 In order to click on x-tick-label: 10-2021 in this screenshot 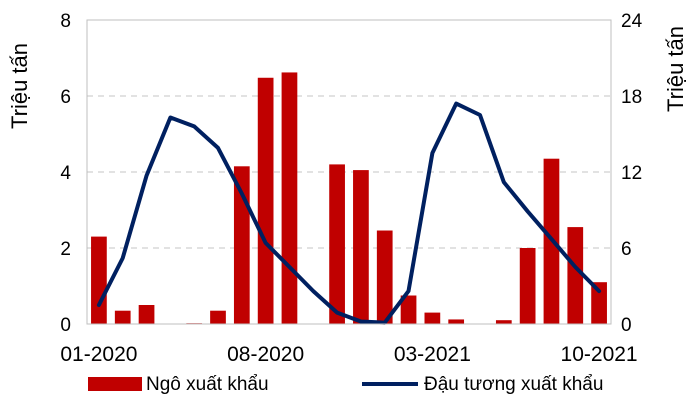, I will do `click(599, 354)`.